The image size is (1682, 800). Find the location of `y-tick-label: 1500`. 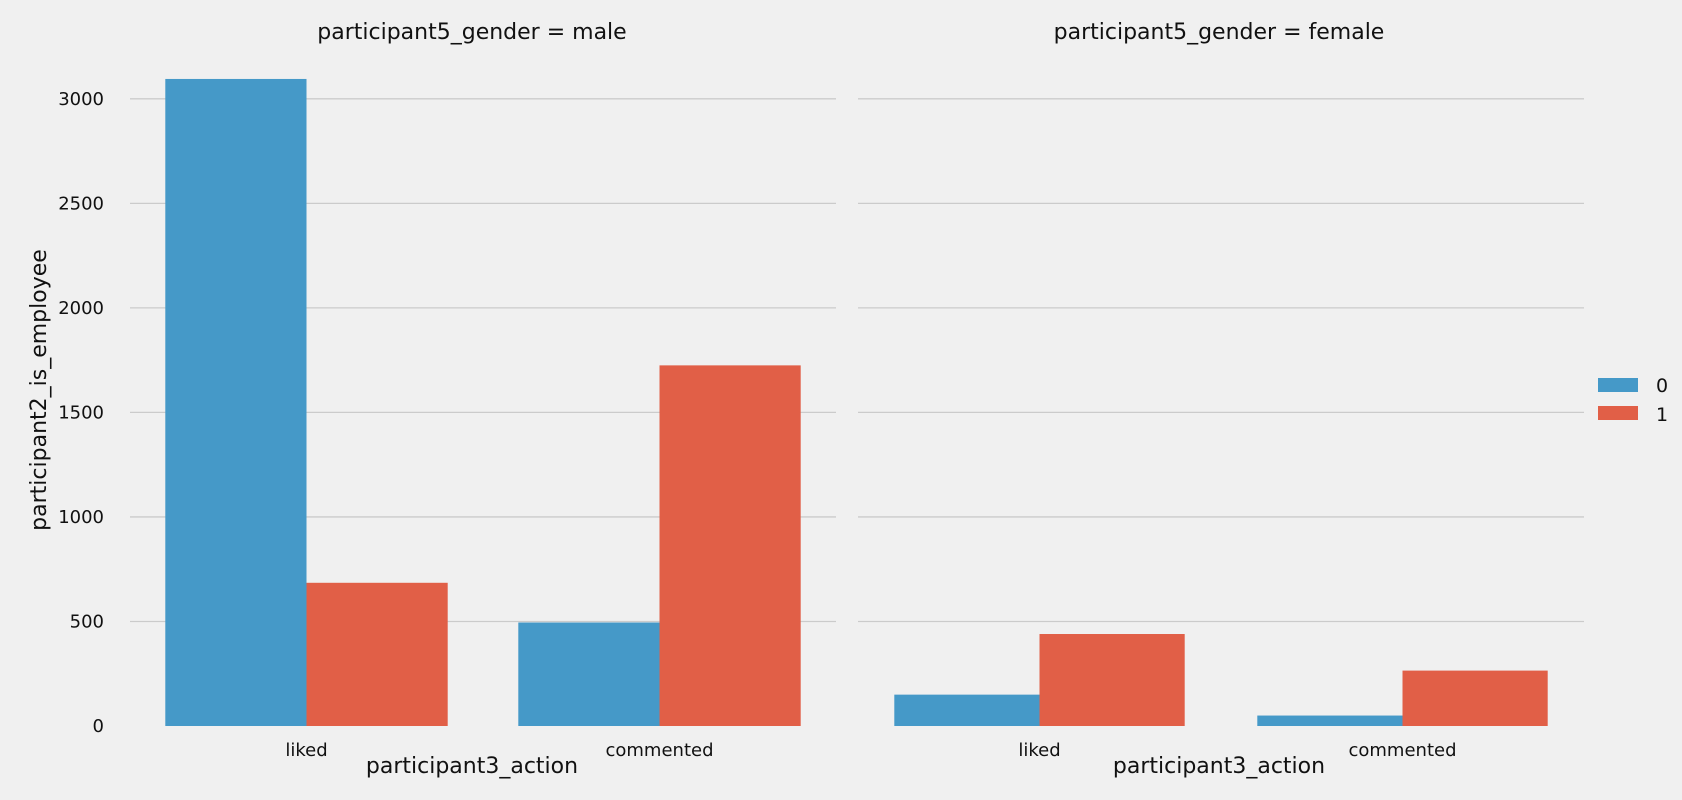

y-tick-label: 1500 is located at coordinates (81, 412).